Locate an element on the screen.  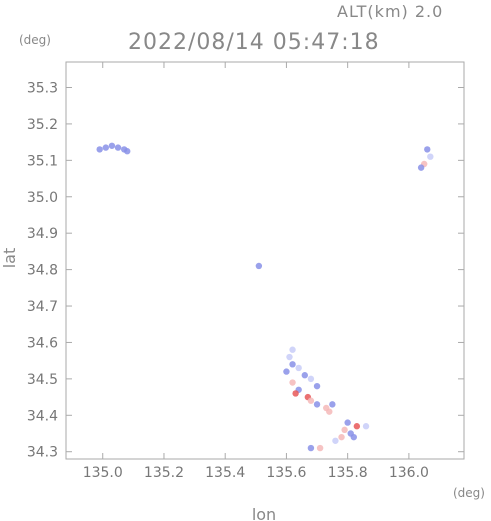
x-tick-label: 136.0 is located at coordinates (409, 473).